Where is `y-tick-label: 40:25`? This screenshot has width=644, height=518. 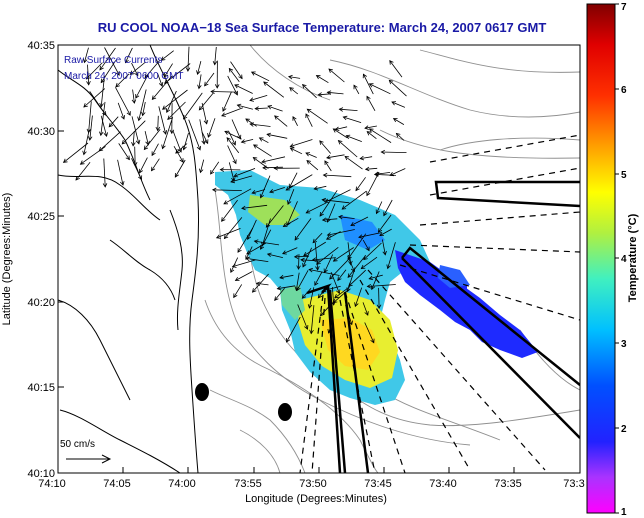
y-tick-label: 40:25 is located at coordinates (41, 217).